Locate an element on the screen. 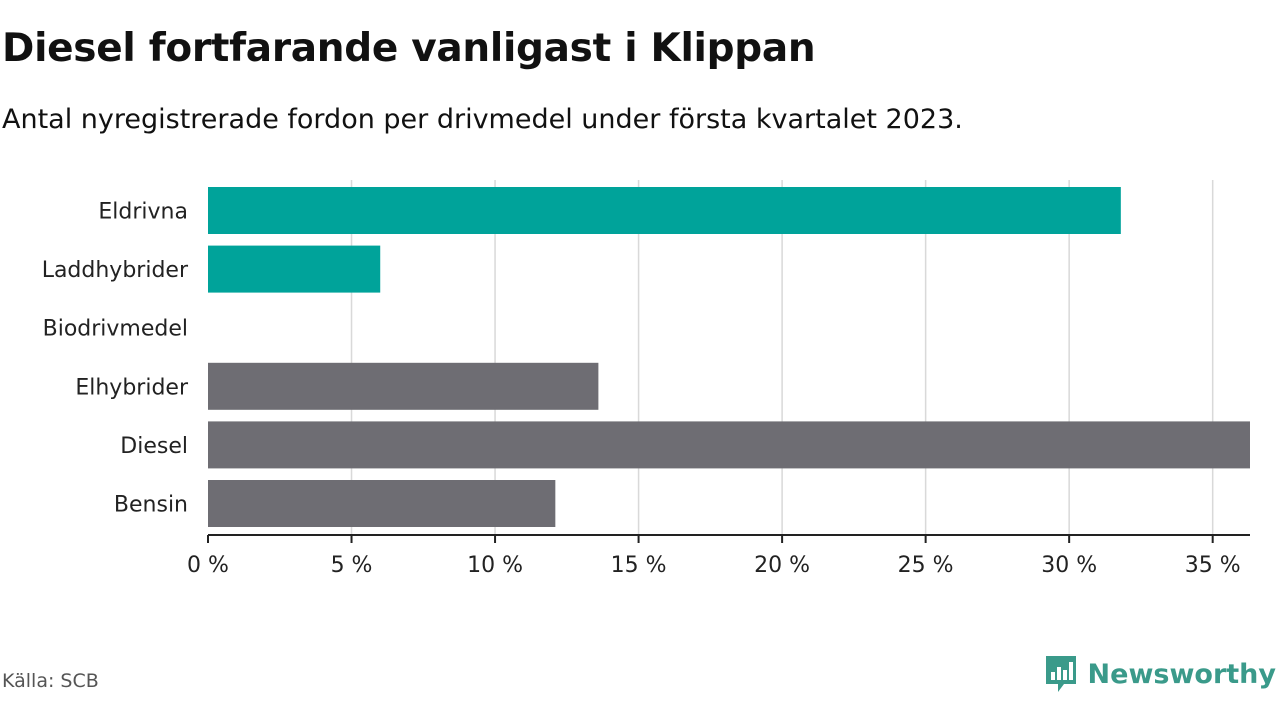 The width and height of the screenshot is (1280, 720). x-tick-label: 35 % is located at coordinates (1213, 565).